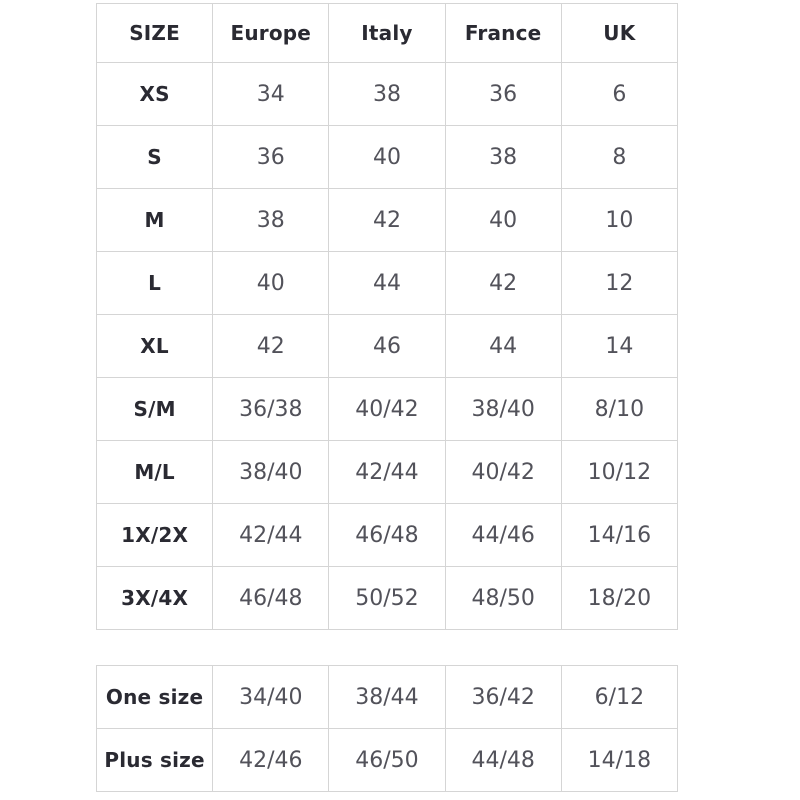 This screenshot has height=800, width=800. I want to click on table-row: One size 34/40 38/44 36/42 6/12, so click(387, 697).